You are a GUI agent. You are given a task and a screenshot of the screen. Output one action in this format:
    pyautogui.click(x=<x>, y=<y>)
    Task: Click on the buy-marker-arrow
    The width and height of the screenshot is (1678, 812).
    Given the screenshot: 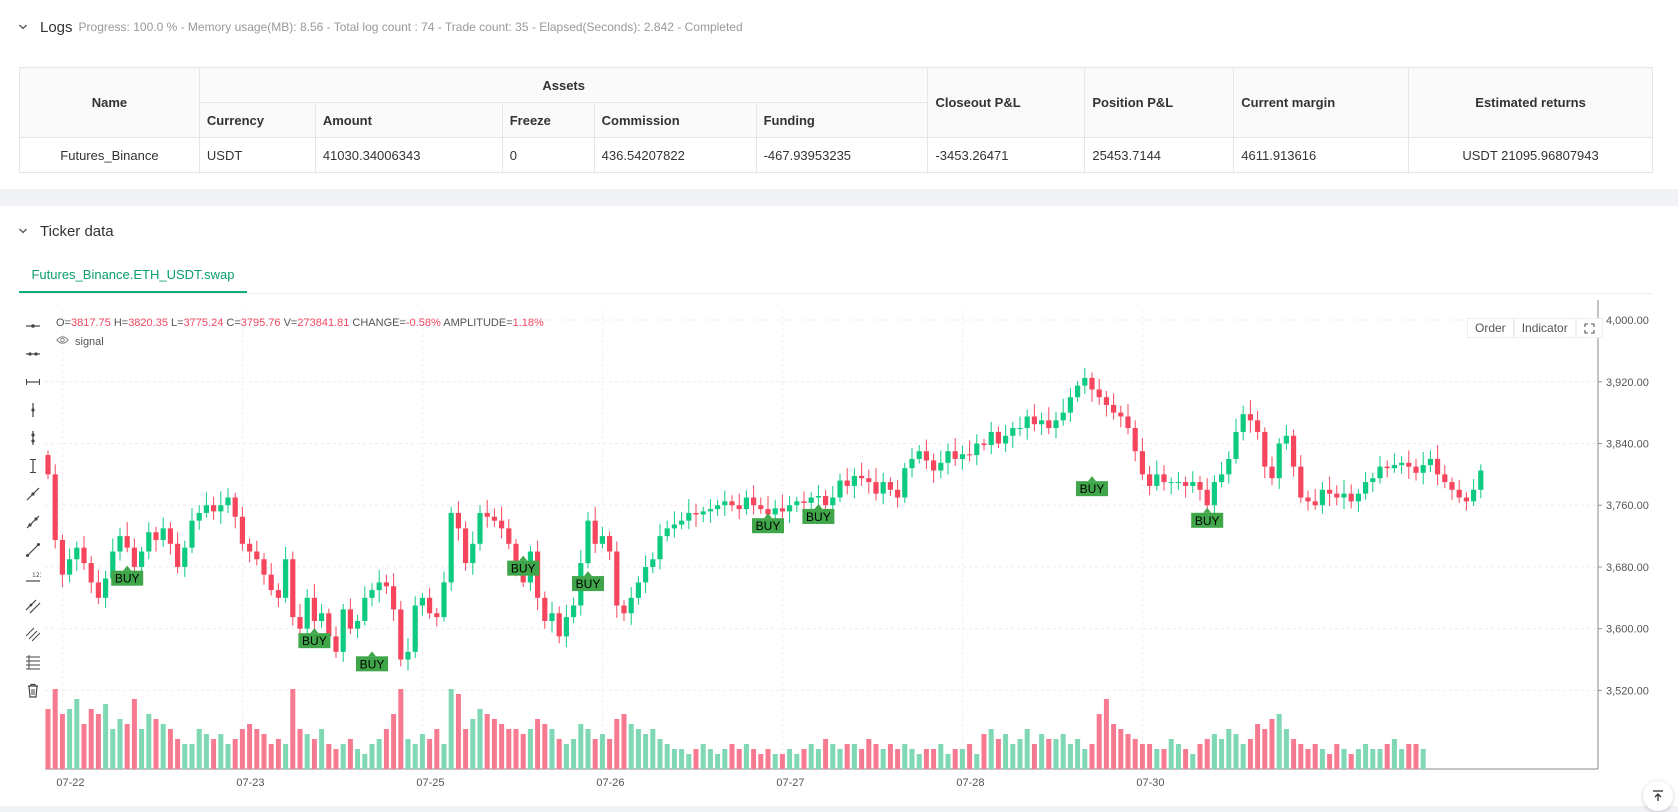 What is the action you would take?
    pyautogui.click(x=127, y=568)
    